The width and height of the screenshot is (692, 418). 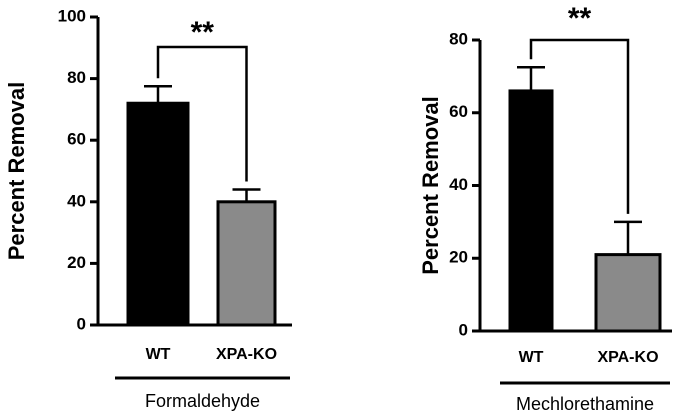 What do you see at coordinates (202, 401) in the screenshot?
I see `group-label: Formaldehyde` at bounding box center [202, 401].